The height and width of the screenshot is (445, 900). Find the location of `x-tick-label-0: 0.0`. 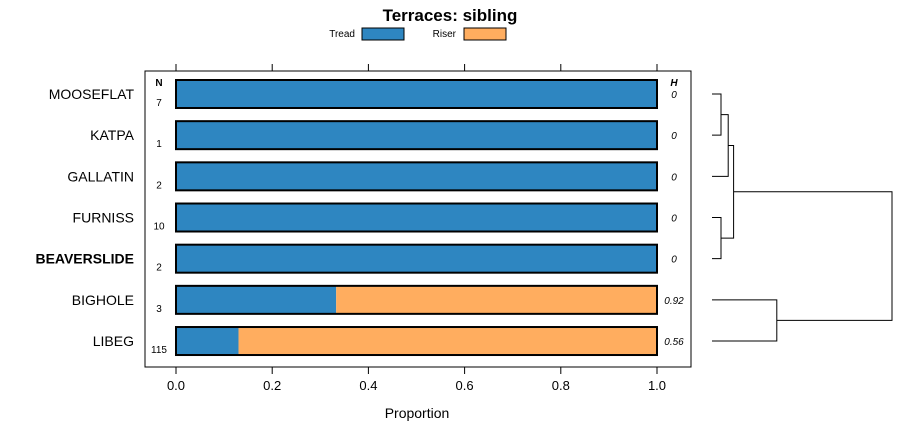

x-tick-label-0: 0.0 is located at coordinates (176, 385).